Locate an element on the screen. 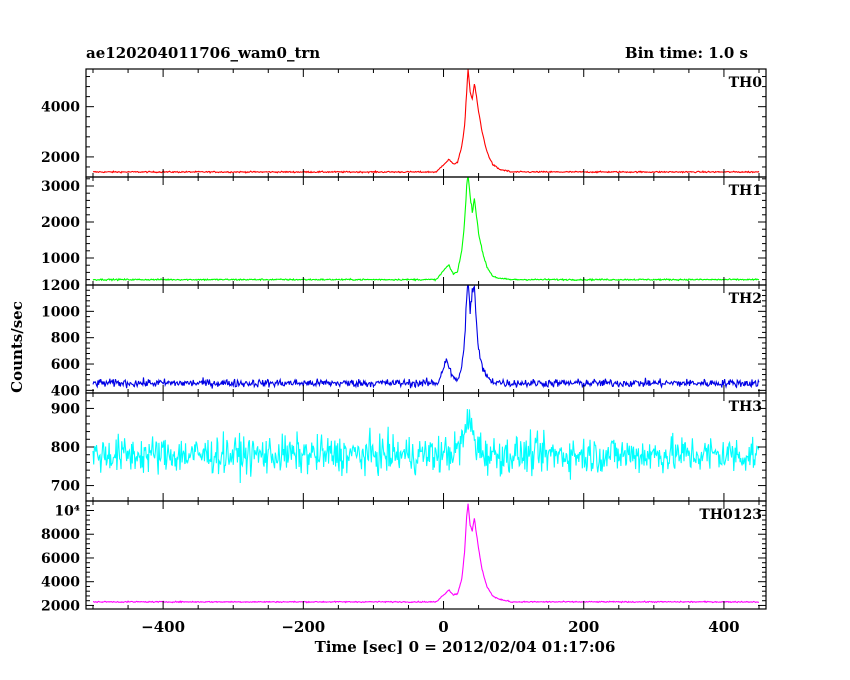 Image resolution: width=850 pixels, height=680 pixels. panel-th3: 700 800 900 TH3 is located at coordinates (409, 447).